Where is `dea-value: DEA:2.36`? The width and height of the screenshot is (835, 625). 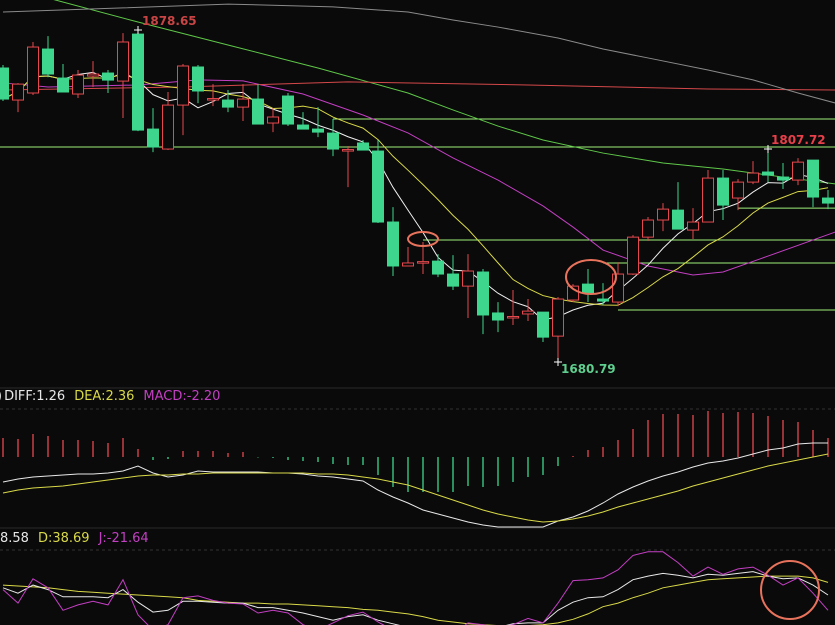 dea-value: DEA:2.36 is located at coordinates (104, 396).